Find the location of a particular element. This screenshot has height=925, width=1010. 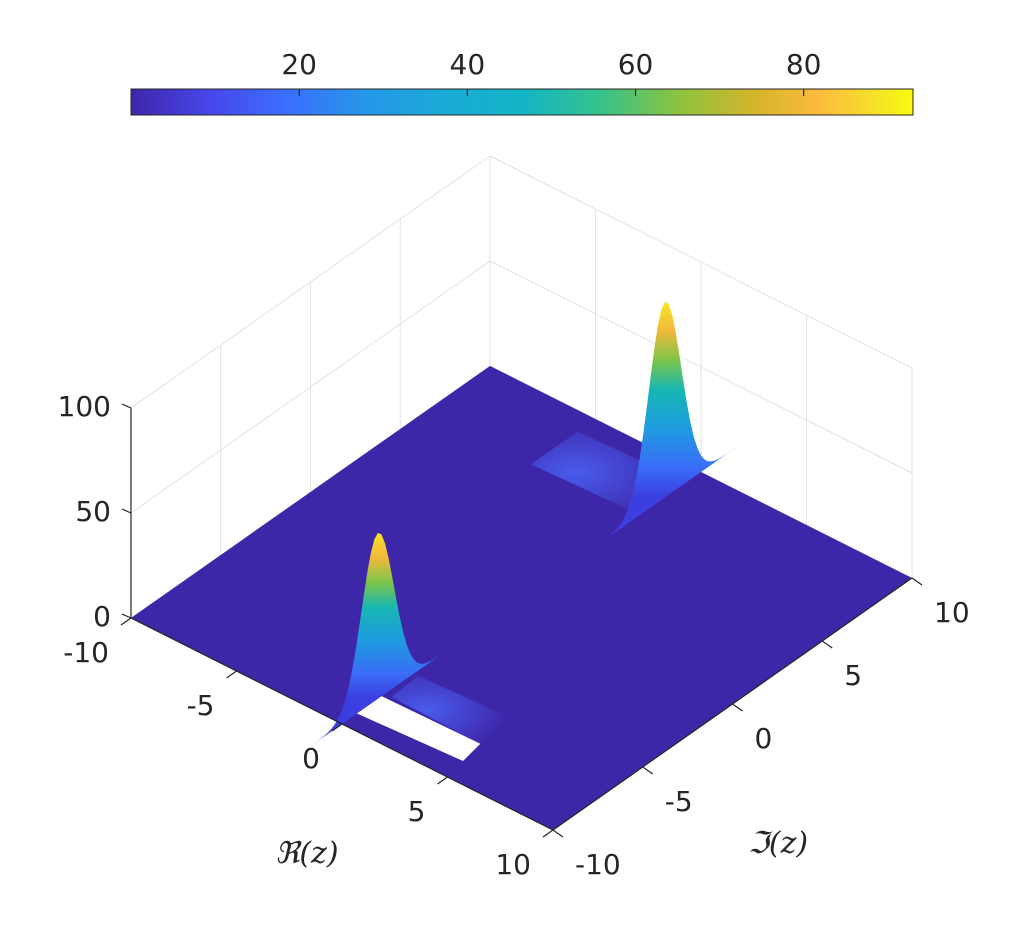

z-tick-label: 50 is located at coordinates (93, 511).